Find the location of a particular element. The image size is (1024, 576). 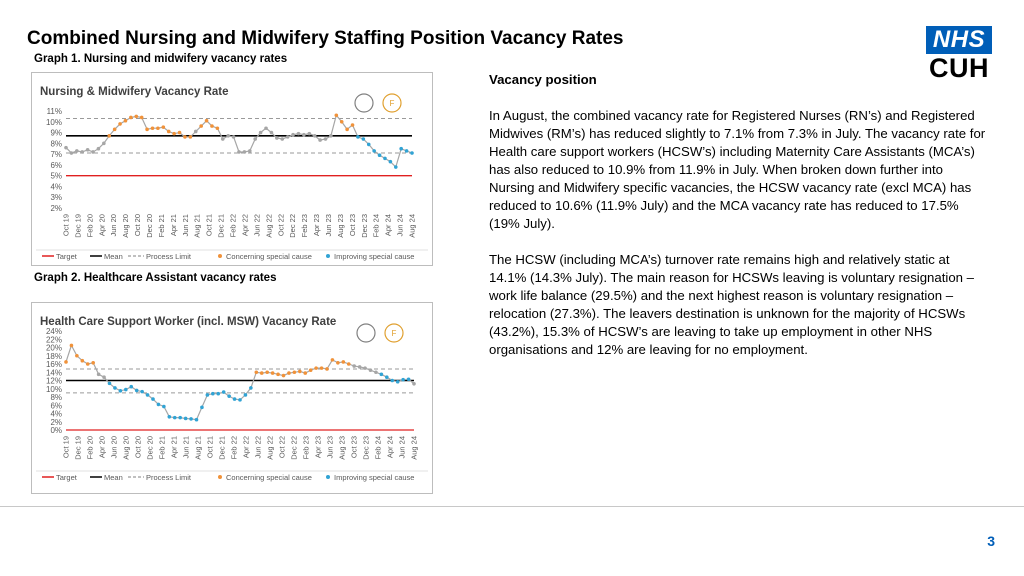

y-tick-label: 22% is located at coordinates (54, 339).